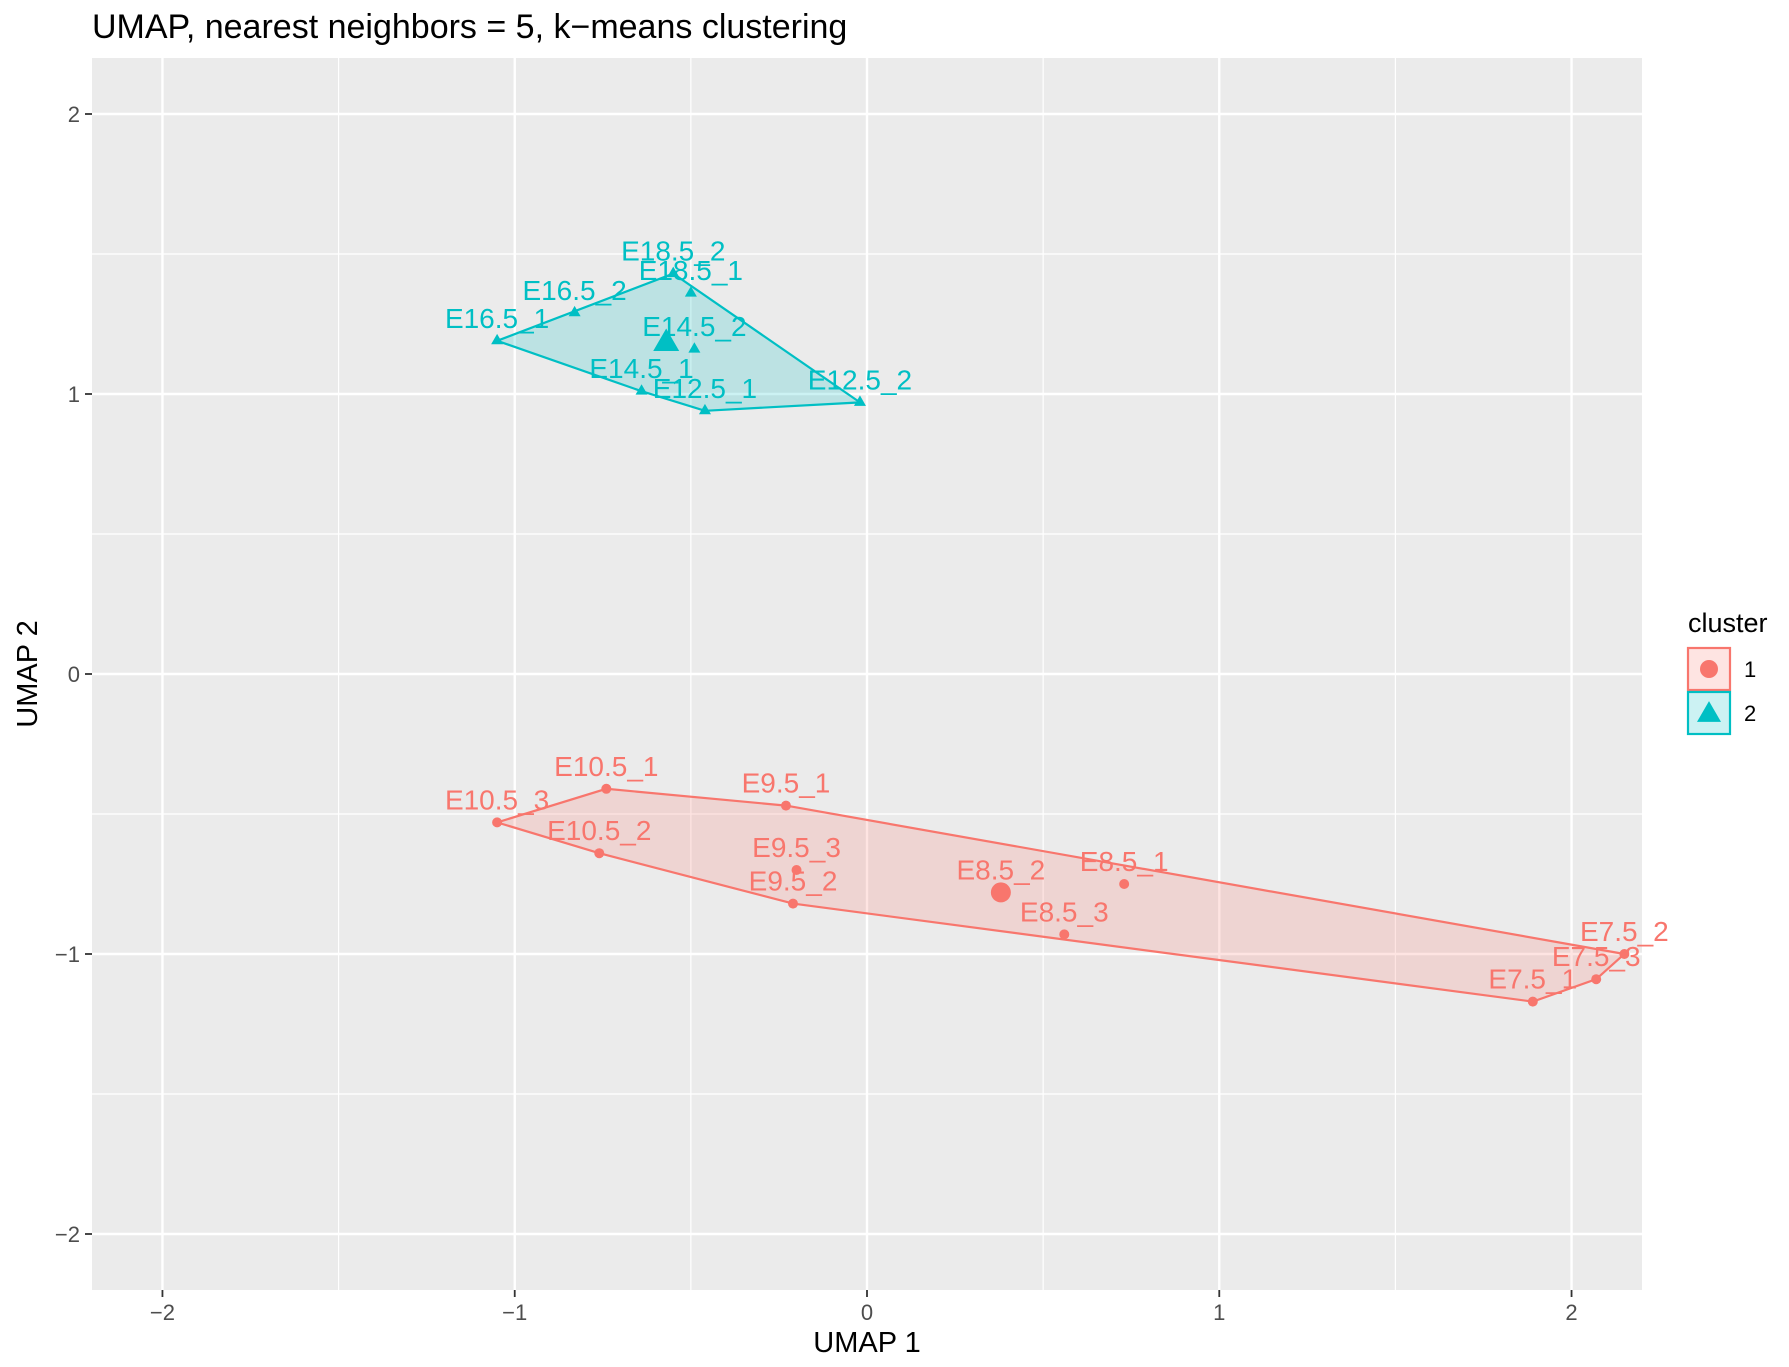 The image size is (1789, 1367). What do you see at coordinates (497, 318) in the screenshot?
I see `point-label-E16.5_1: E16.5_1` at bounding box center [497, 318].